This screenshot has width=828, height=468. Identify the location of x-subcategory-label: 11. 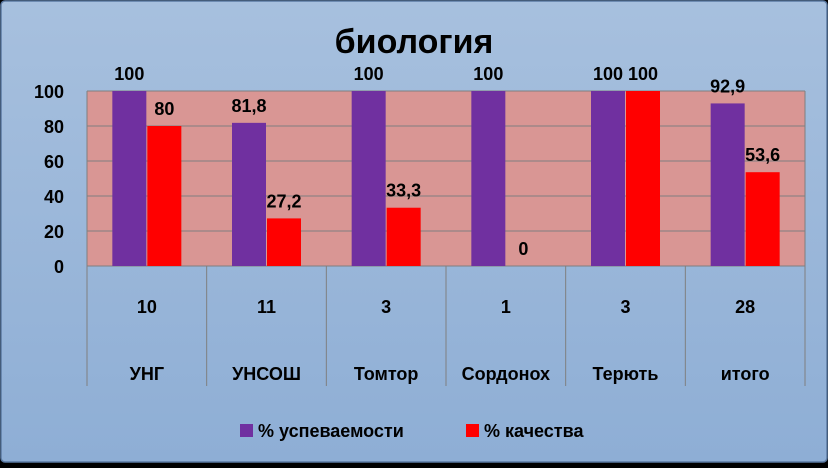
(266, 307).